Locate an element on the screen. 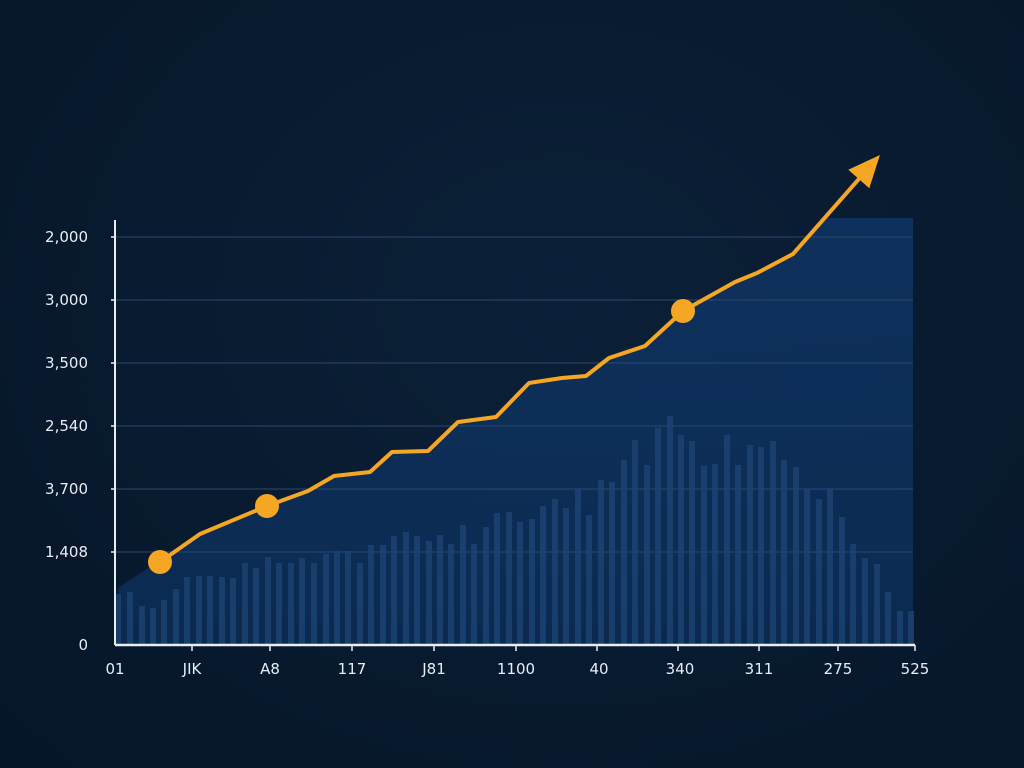 This screenshot has height=768, width=1024. y-tick-label: 2,000 is located at coordinates (66, 237).